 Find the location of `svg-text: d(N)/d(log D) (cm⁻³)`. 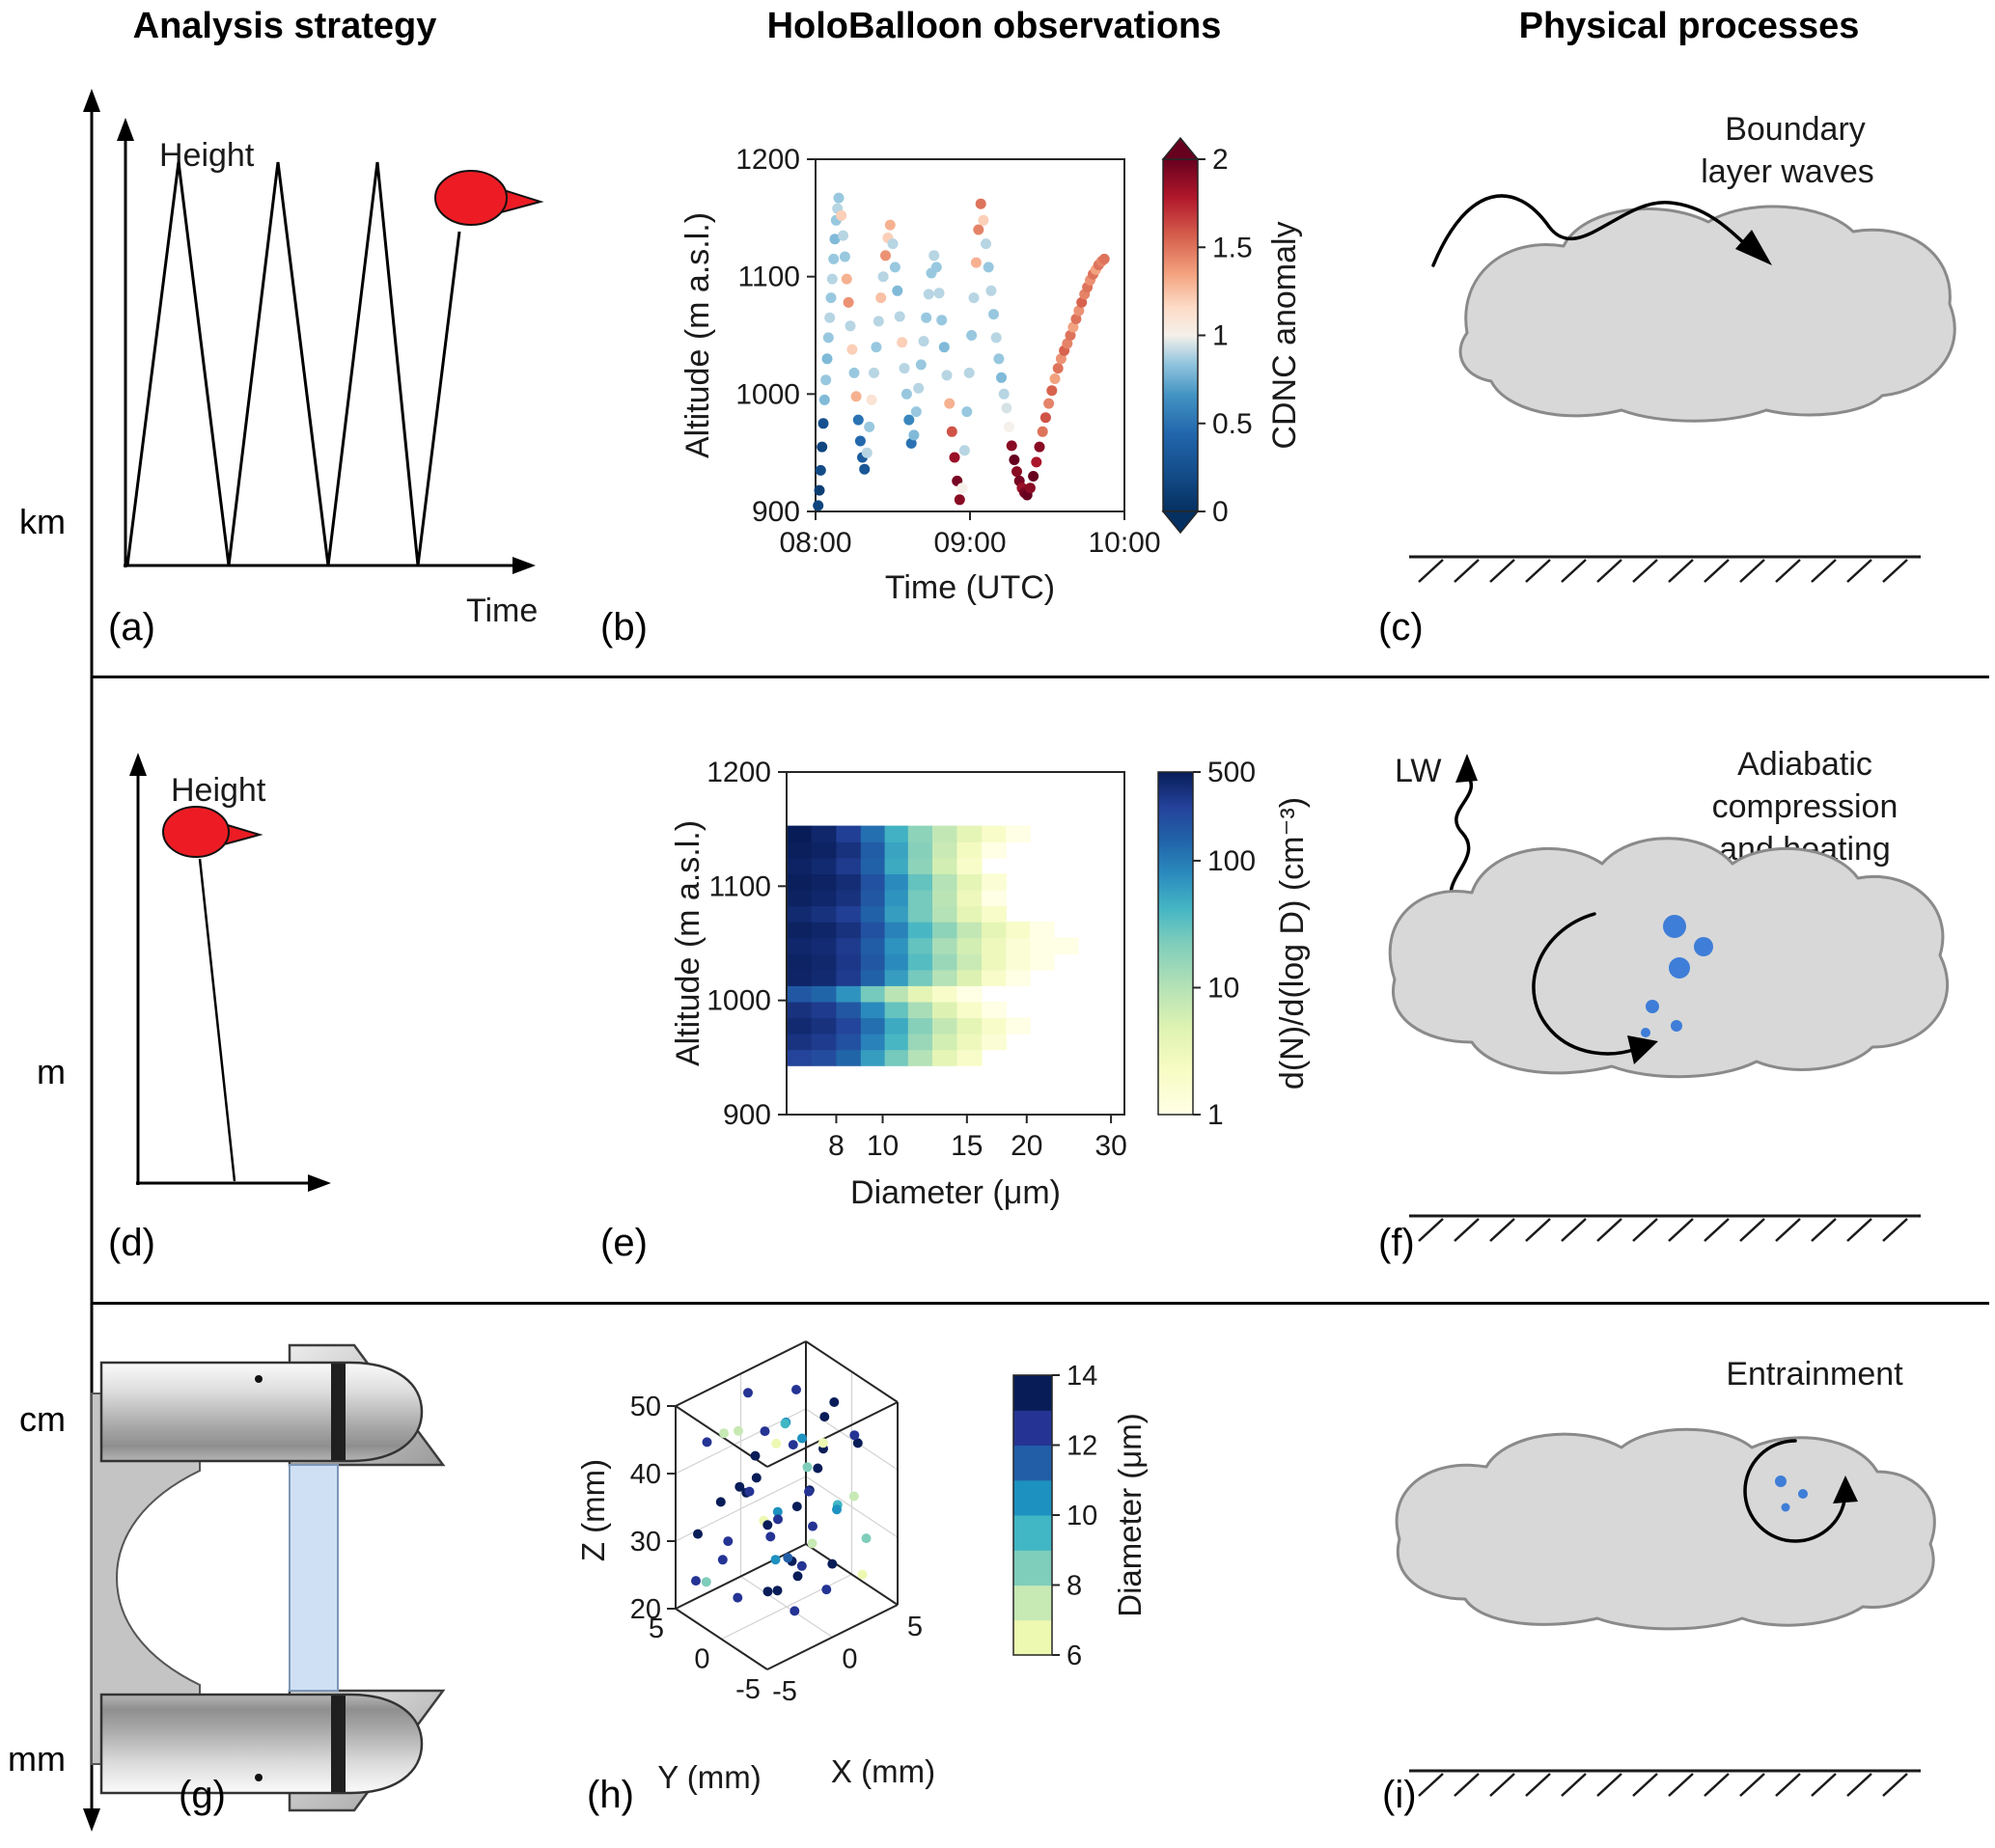

svg-text: d(N)/d(log D) (cm⁻³) is located at coordinates (1292, 943).